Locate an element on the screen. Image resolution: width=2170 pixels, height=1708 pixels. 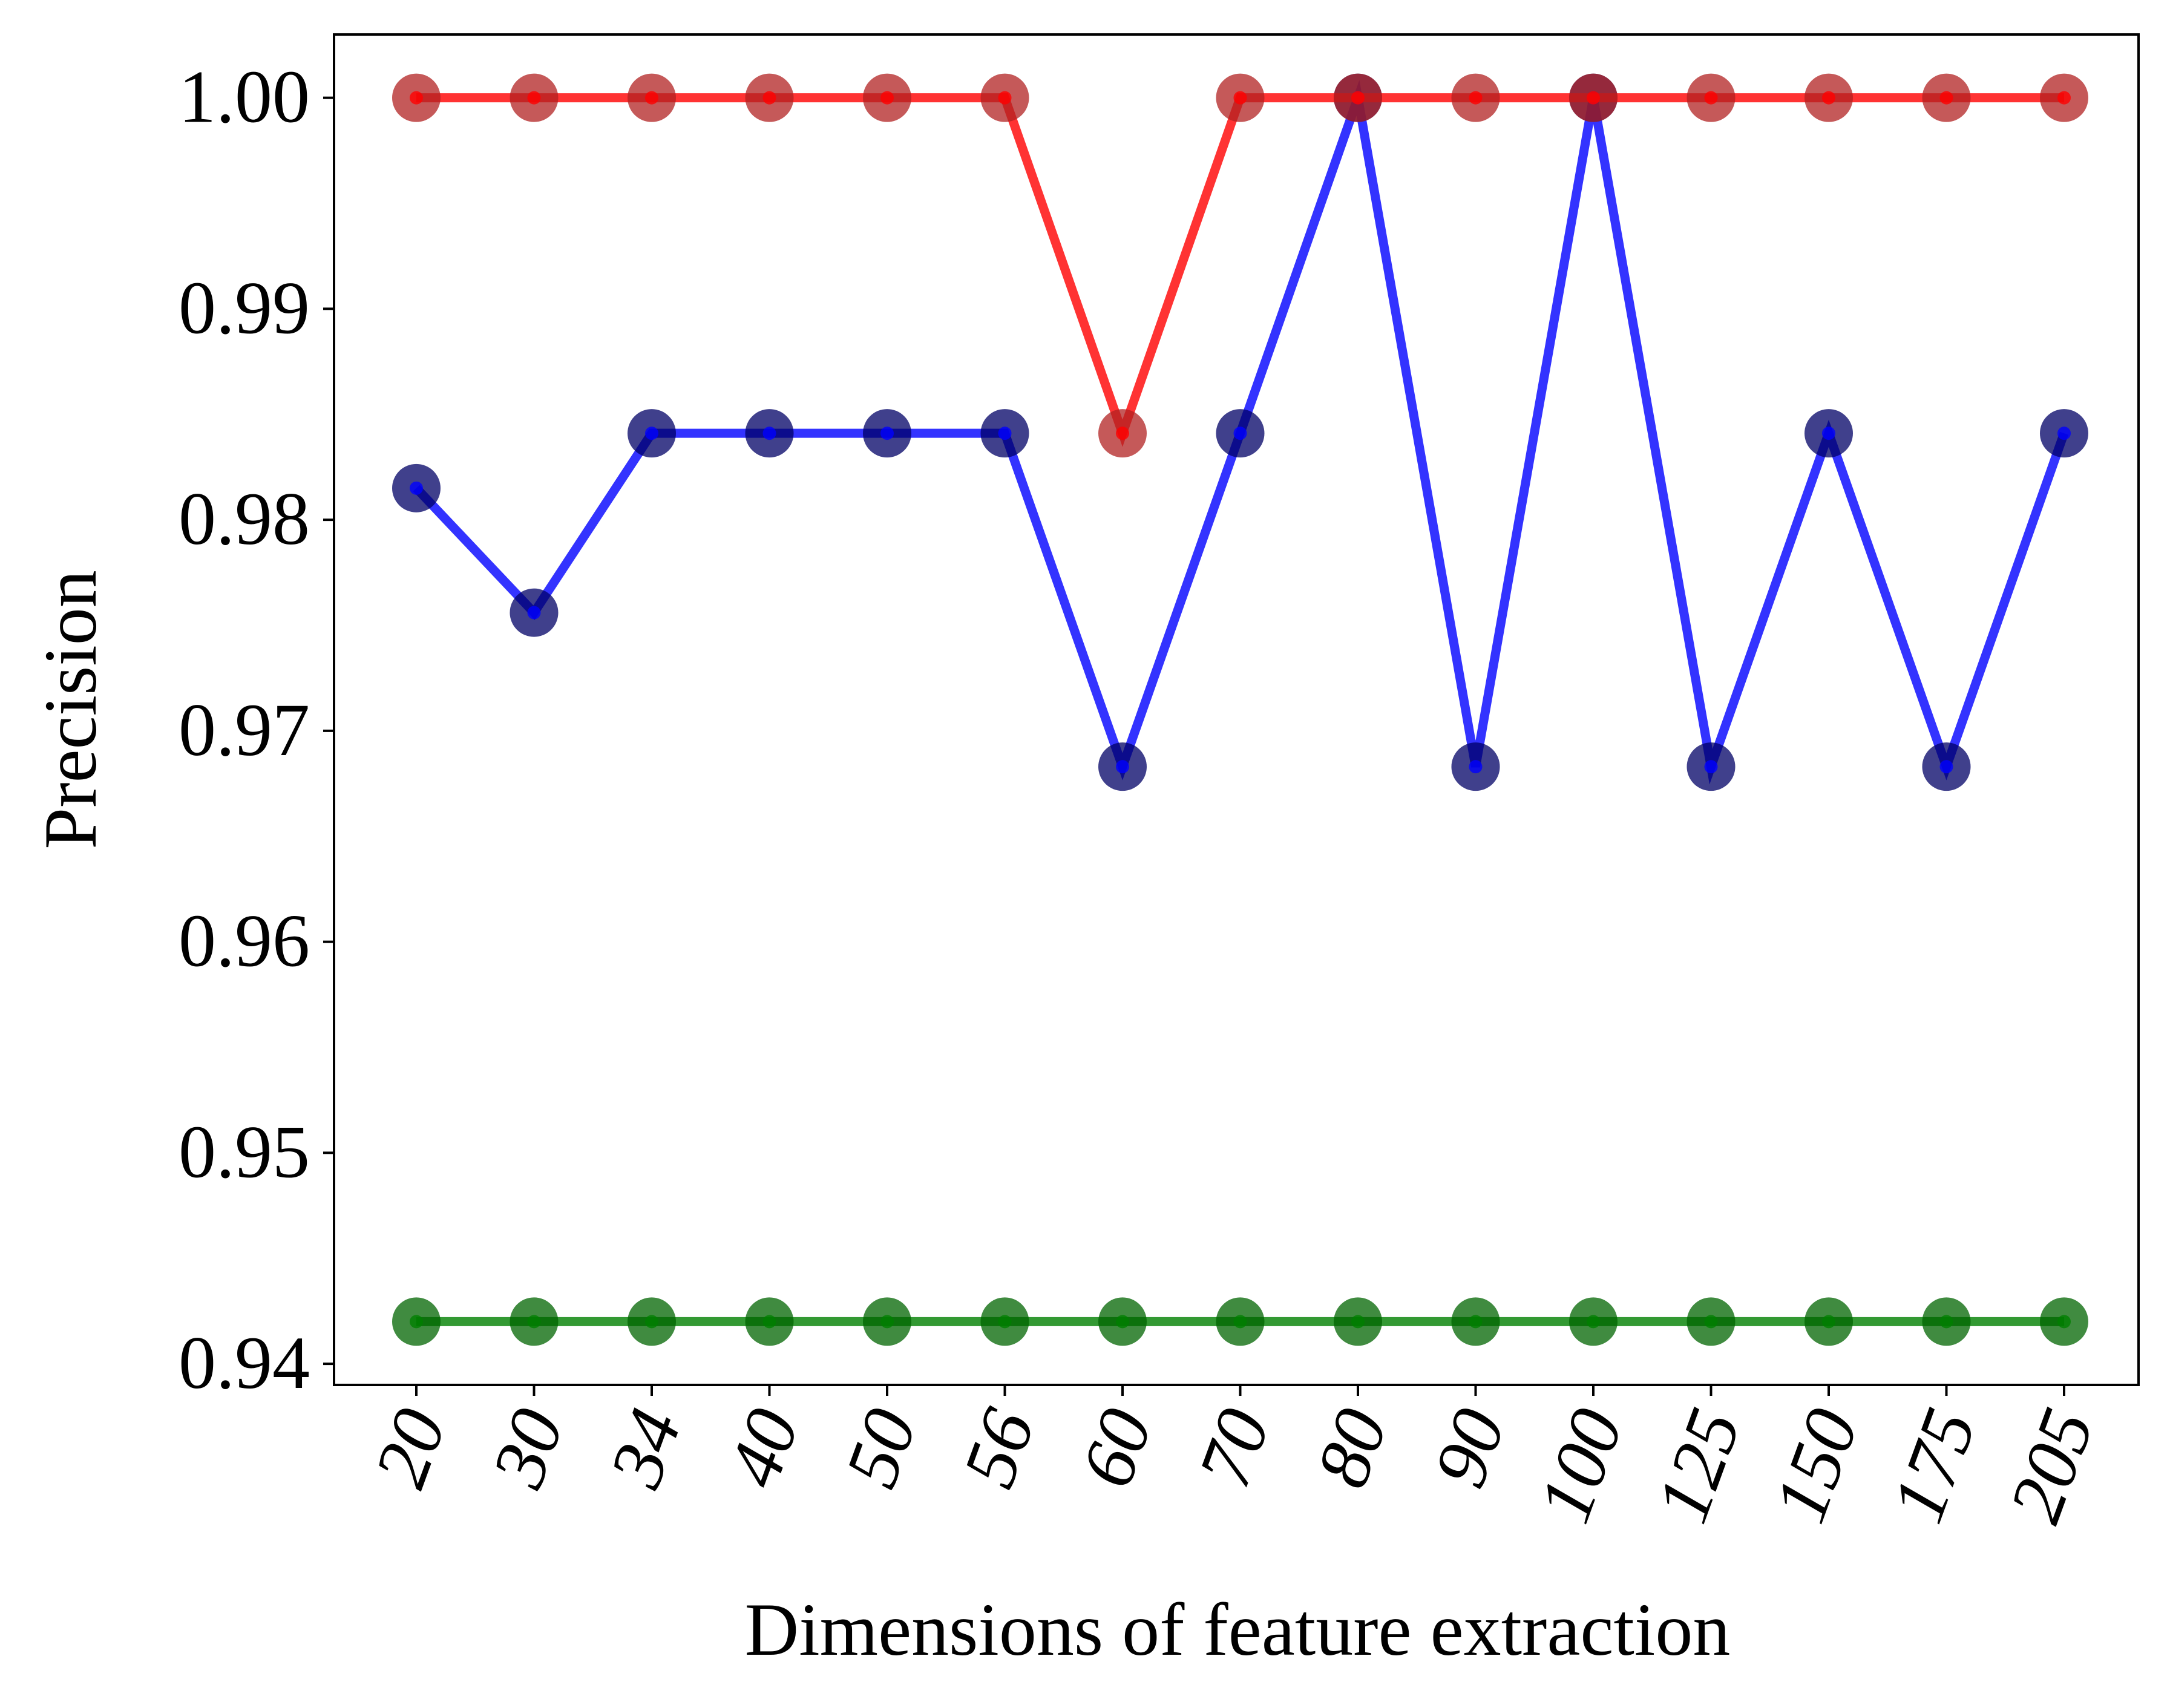
y-tick-label: 0.94 is located at coordinates (244, 1362).